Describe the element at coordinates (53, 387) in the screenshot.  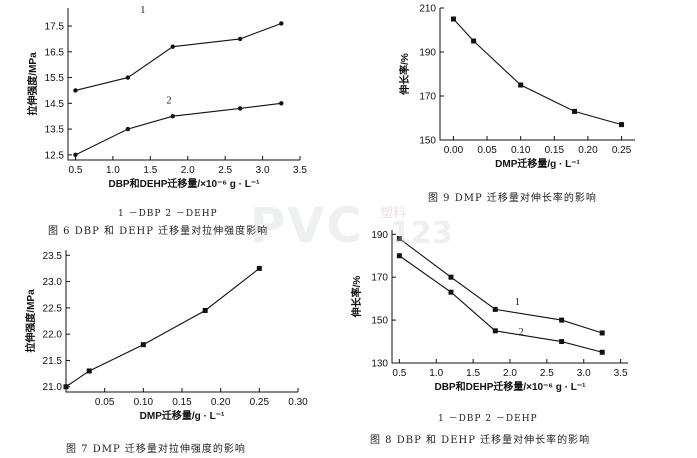
I see `fig7-ytick-label: 21.0` at that location.